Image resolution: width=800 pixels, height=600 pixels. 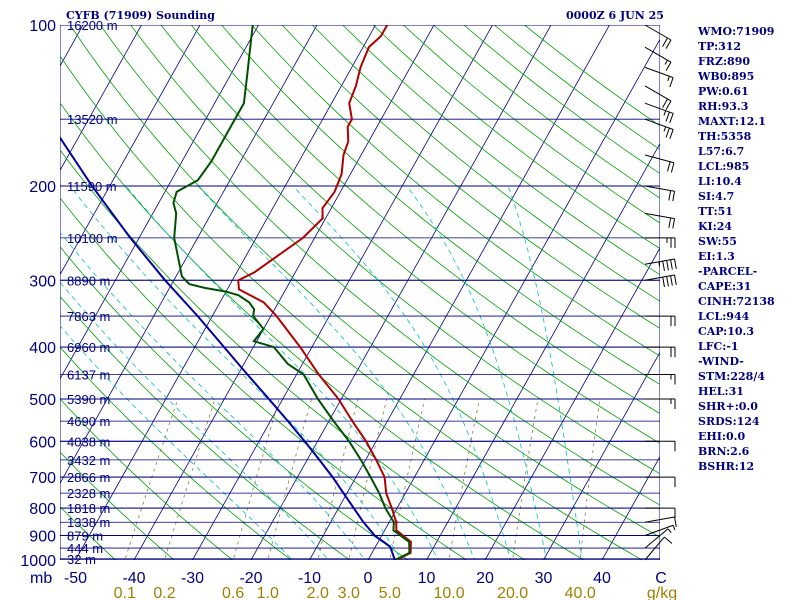 I want to click on pressure-tick-label: 900, so click(x=42, y=537).